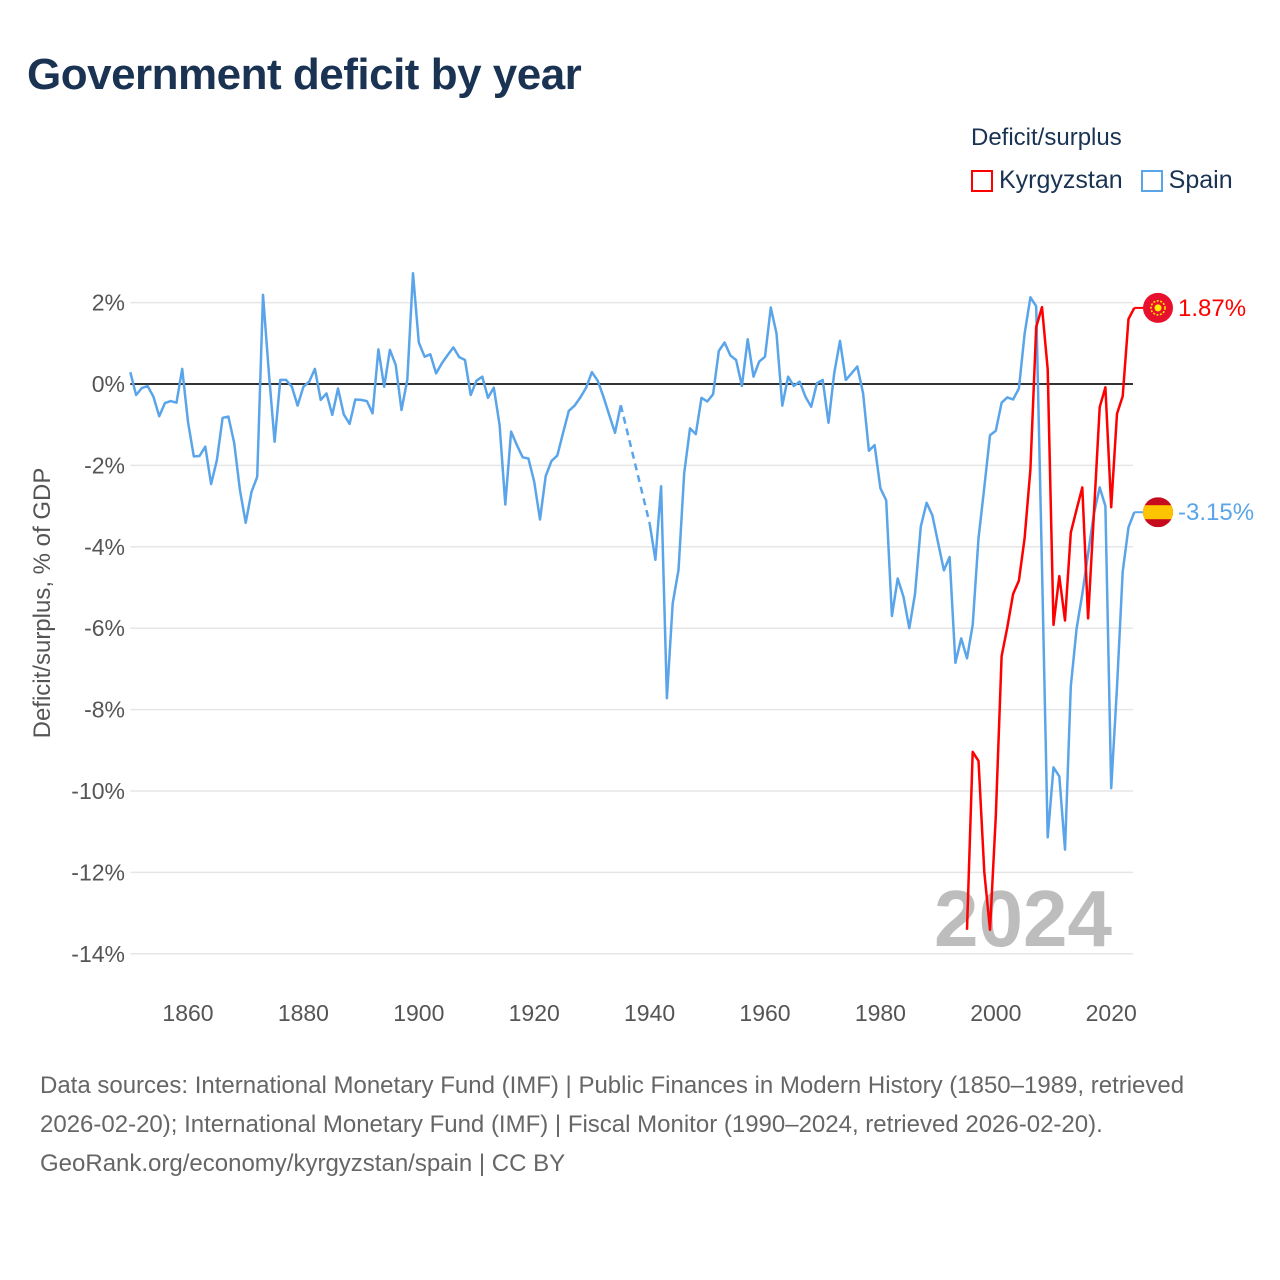  Describe the element at coordinates (303, 1013) in the screenshot. I see `x-tick-label: 1880` at that location.